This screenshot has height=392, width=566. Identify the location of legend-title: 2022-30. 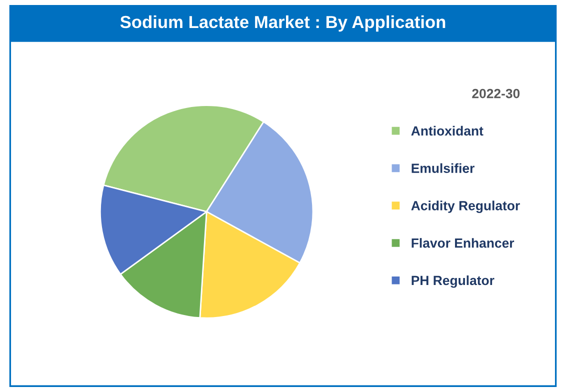
(496, 93).